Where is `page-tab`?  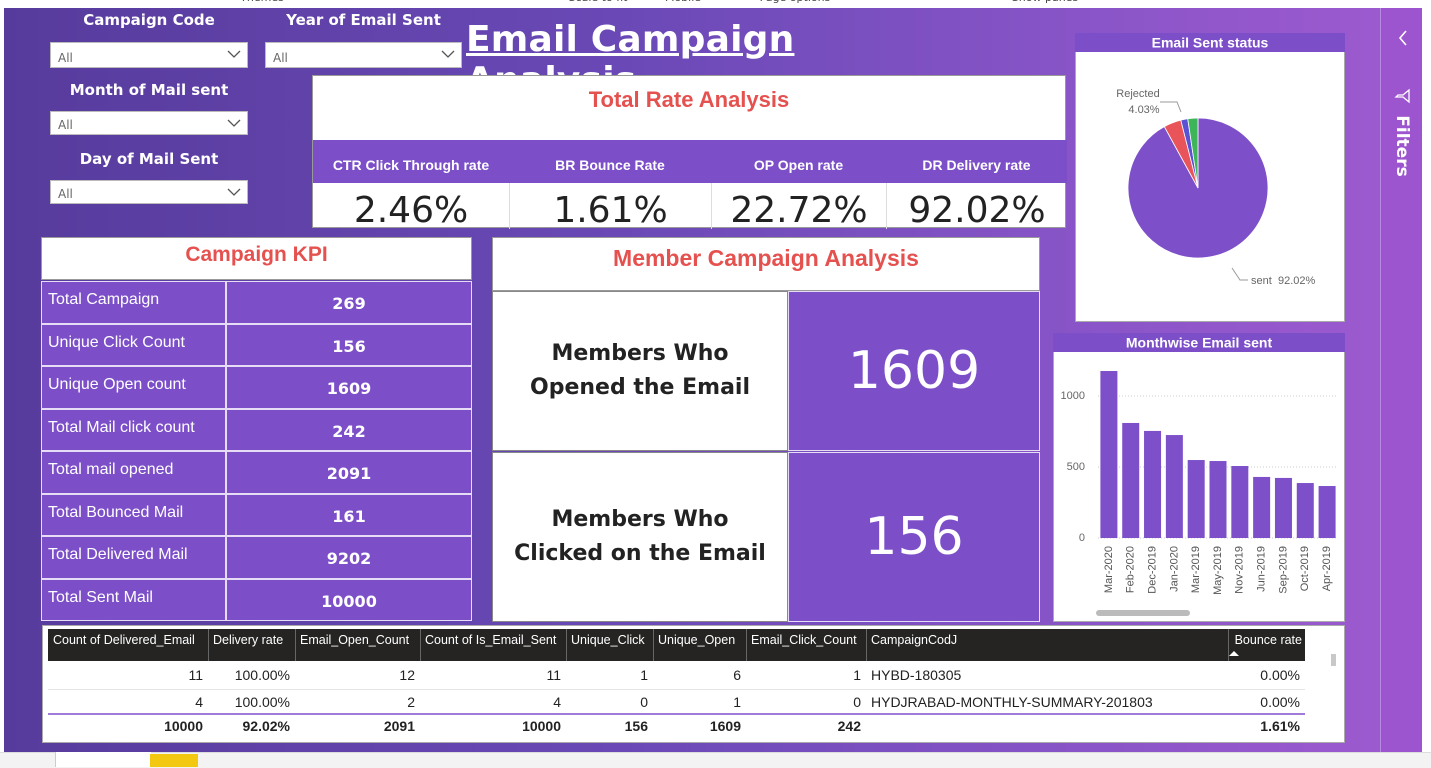
page-tab is located at coordinates (103, 759).